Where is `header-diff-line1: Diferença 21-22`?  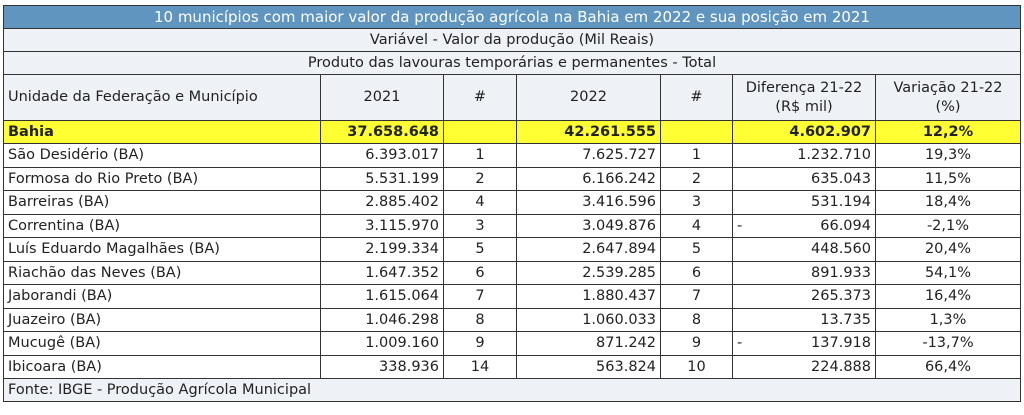
header-diff-line1: Diferença 21-22 is located at coordinates (804, 87).